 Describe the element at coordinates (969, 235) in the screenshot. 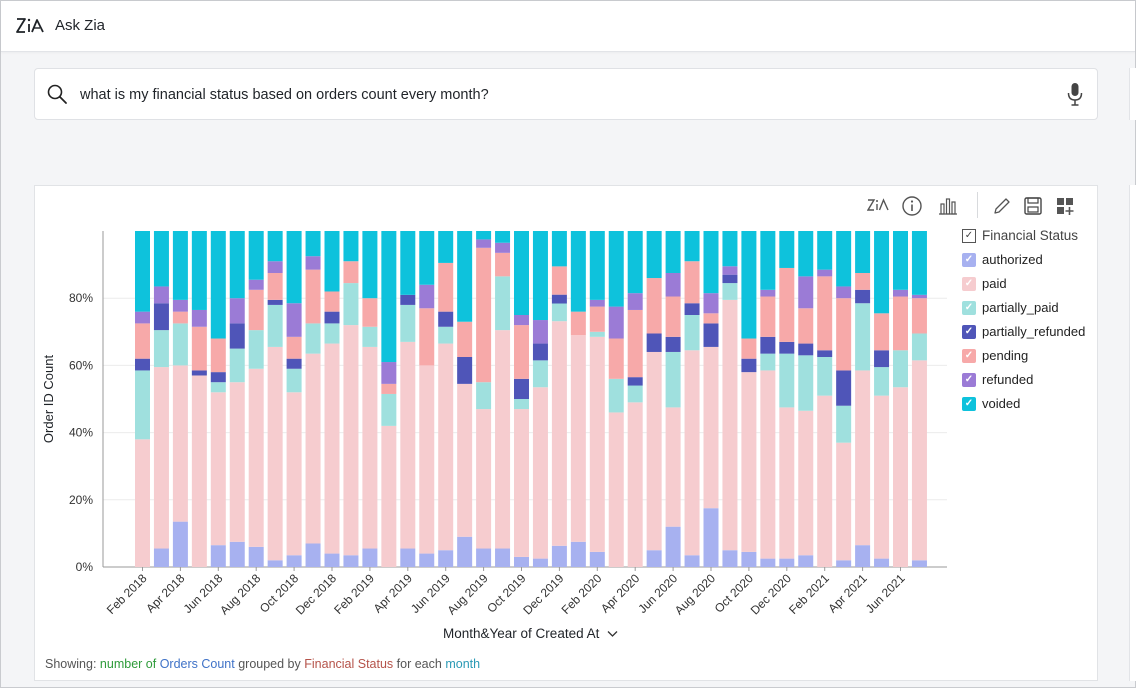

I see `checkbox-icon: ✓` at that location.